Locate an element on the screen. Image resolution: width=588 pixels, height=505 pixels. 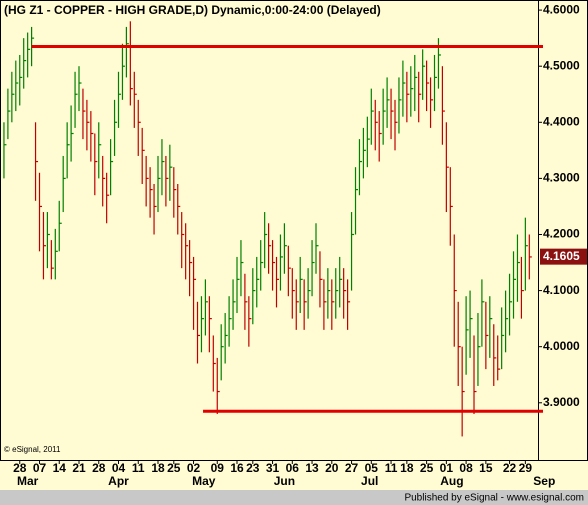
x-tick-label: 15 is located at coordinates (486, 468).